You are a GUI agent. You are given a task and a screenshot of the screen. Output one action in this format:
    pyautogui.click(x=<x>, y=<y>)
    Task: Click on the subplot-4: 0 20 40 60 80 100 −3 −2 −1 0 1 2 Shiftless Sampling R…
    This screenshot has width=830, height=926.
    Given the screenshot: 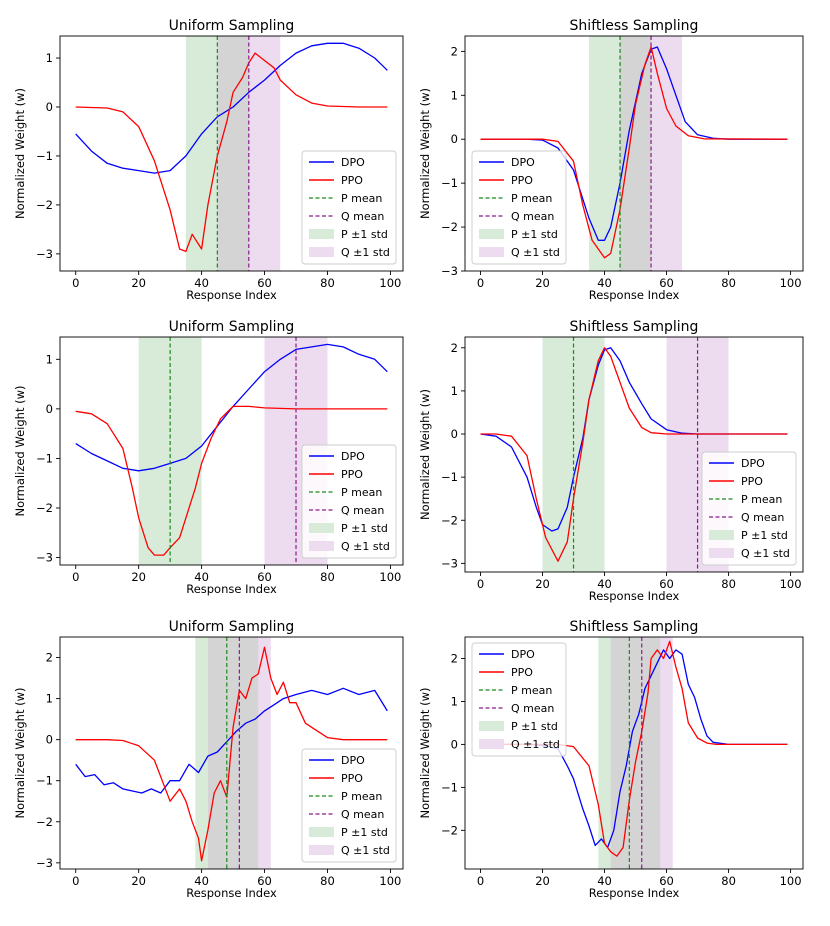 What is the action you would take?
    pyautogui.click(x=611, y=461)
    